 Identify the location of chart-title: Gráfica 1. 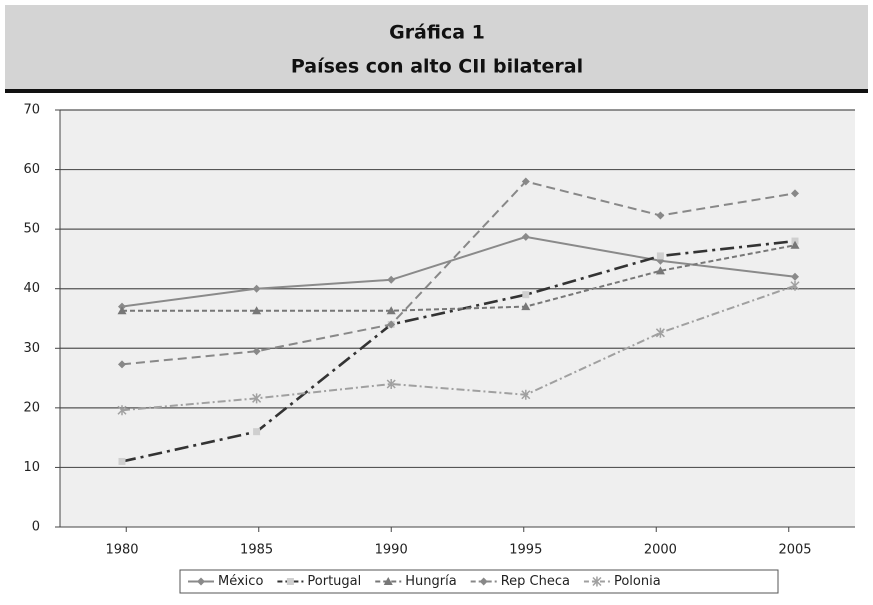
(437, 33).